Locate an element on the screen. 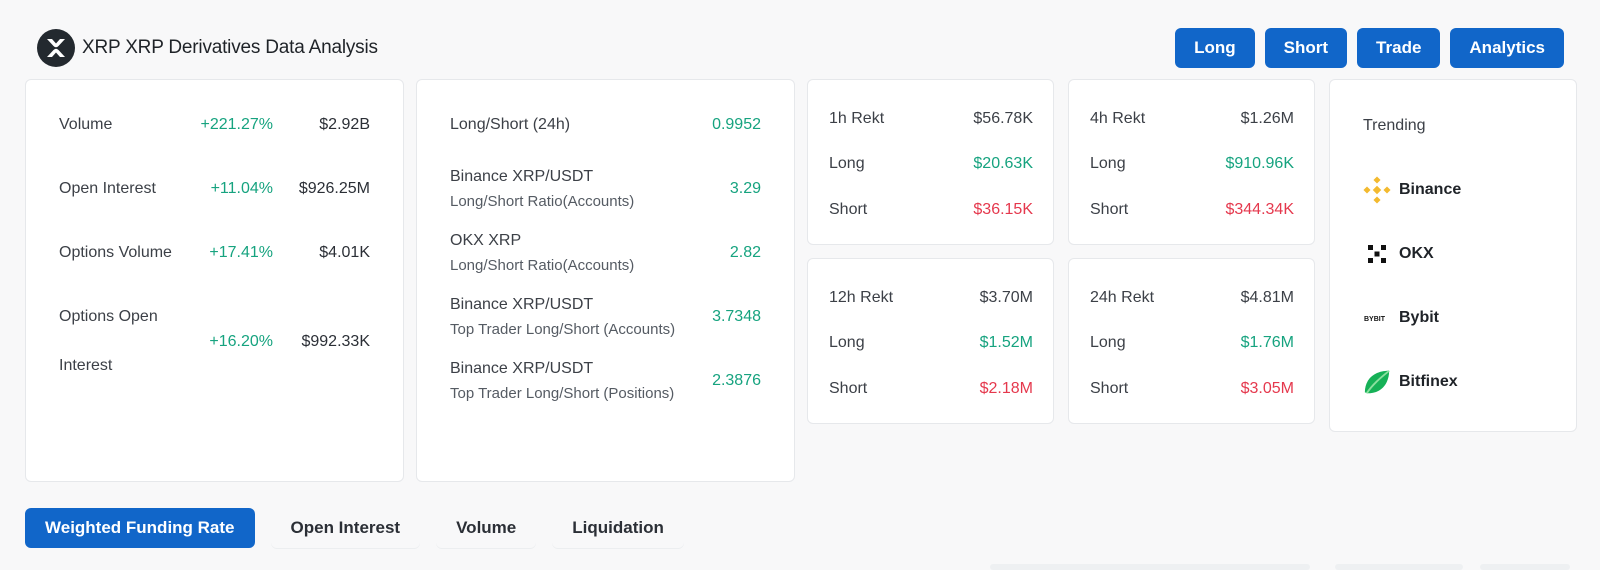 The image size is (1600, 570). okx-icon is located at coordinates (1377, 254).